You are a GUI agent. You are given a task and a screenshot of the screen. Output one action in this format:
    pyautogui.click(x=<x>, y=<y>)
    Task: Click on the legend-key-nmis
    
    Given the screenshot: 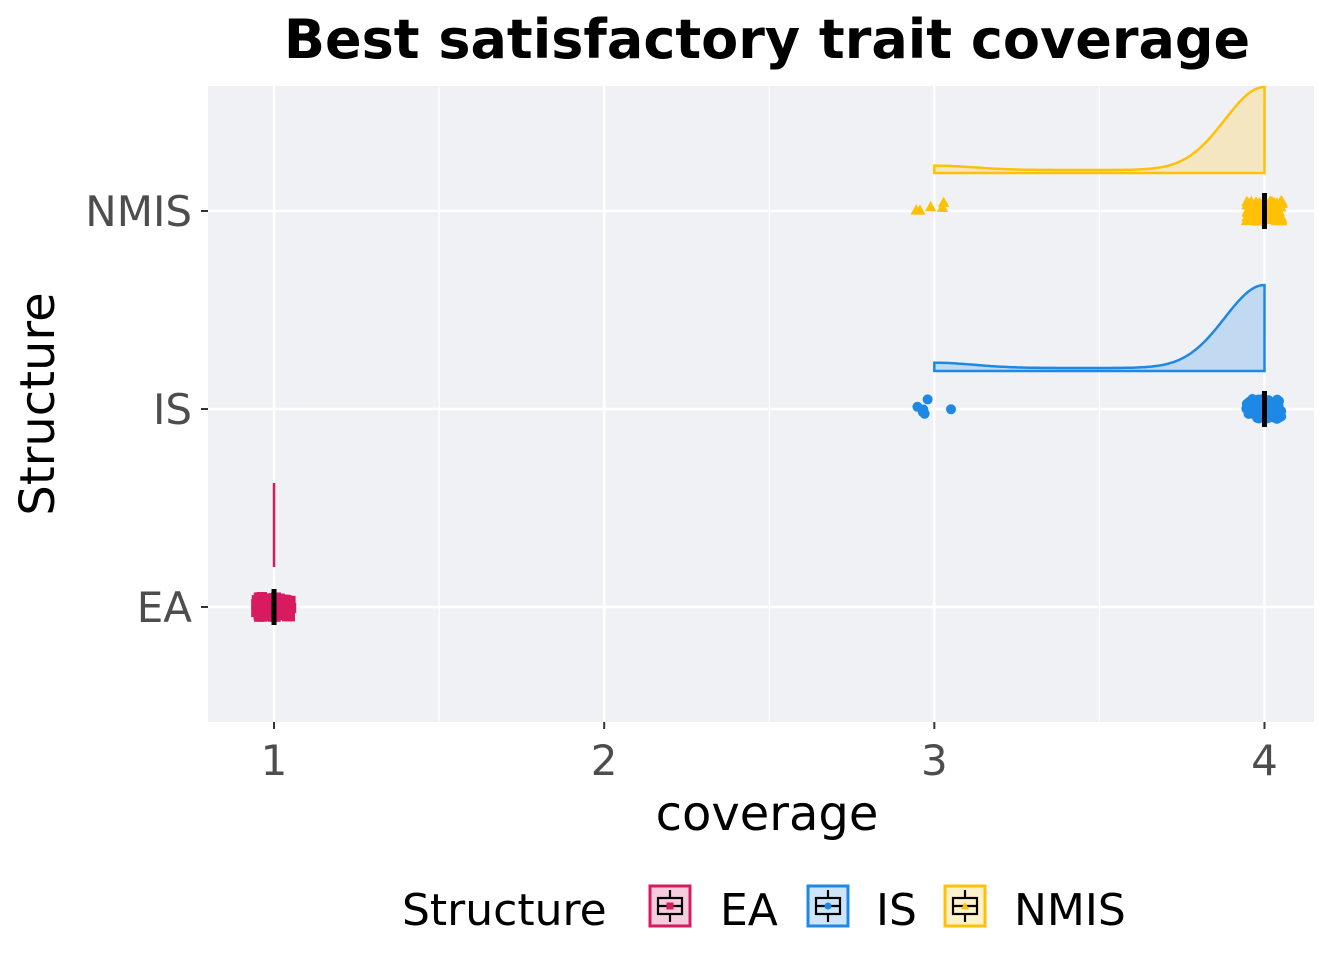 What is the action you would take?
    pyautogui.click(x=965, y=906)
    